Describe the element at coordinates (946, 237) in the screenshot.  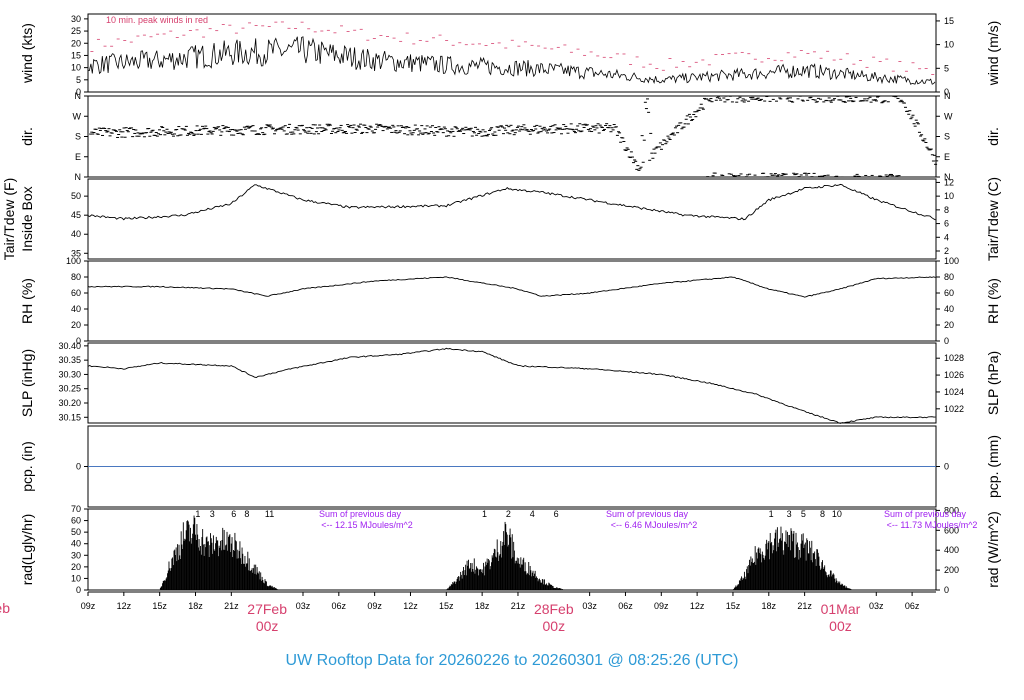
I see `y-tick-label-right: 4` at that location.